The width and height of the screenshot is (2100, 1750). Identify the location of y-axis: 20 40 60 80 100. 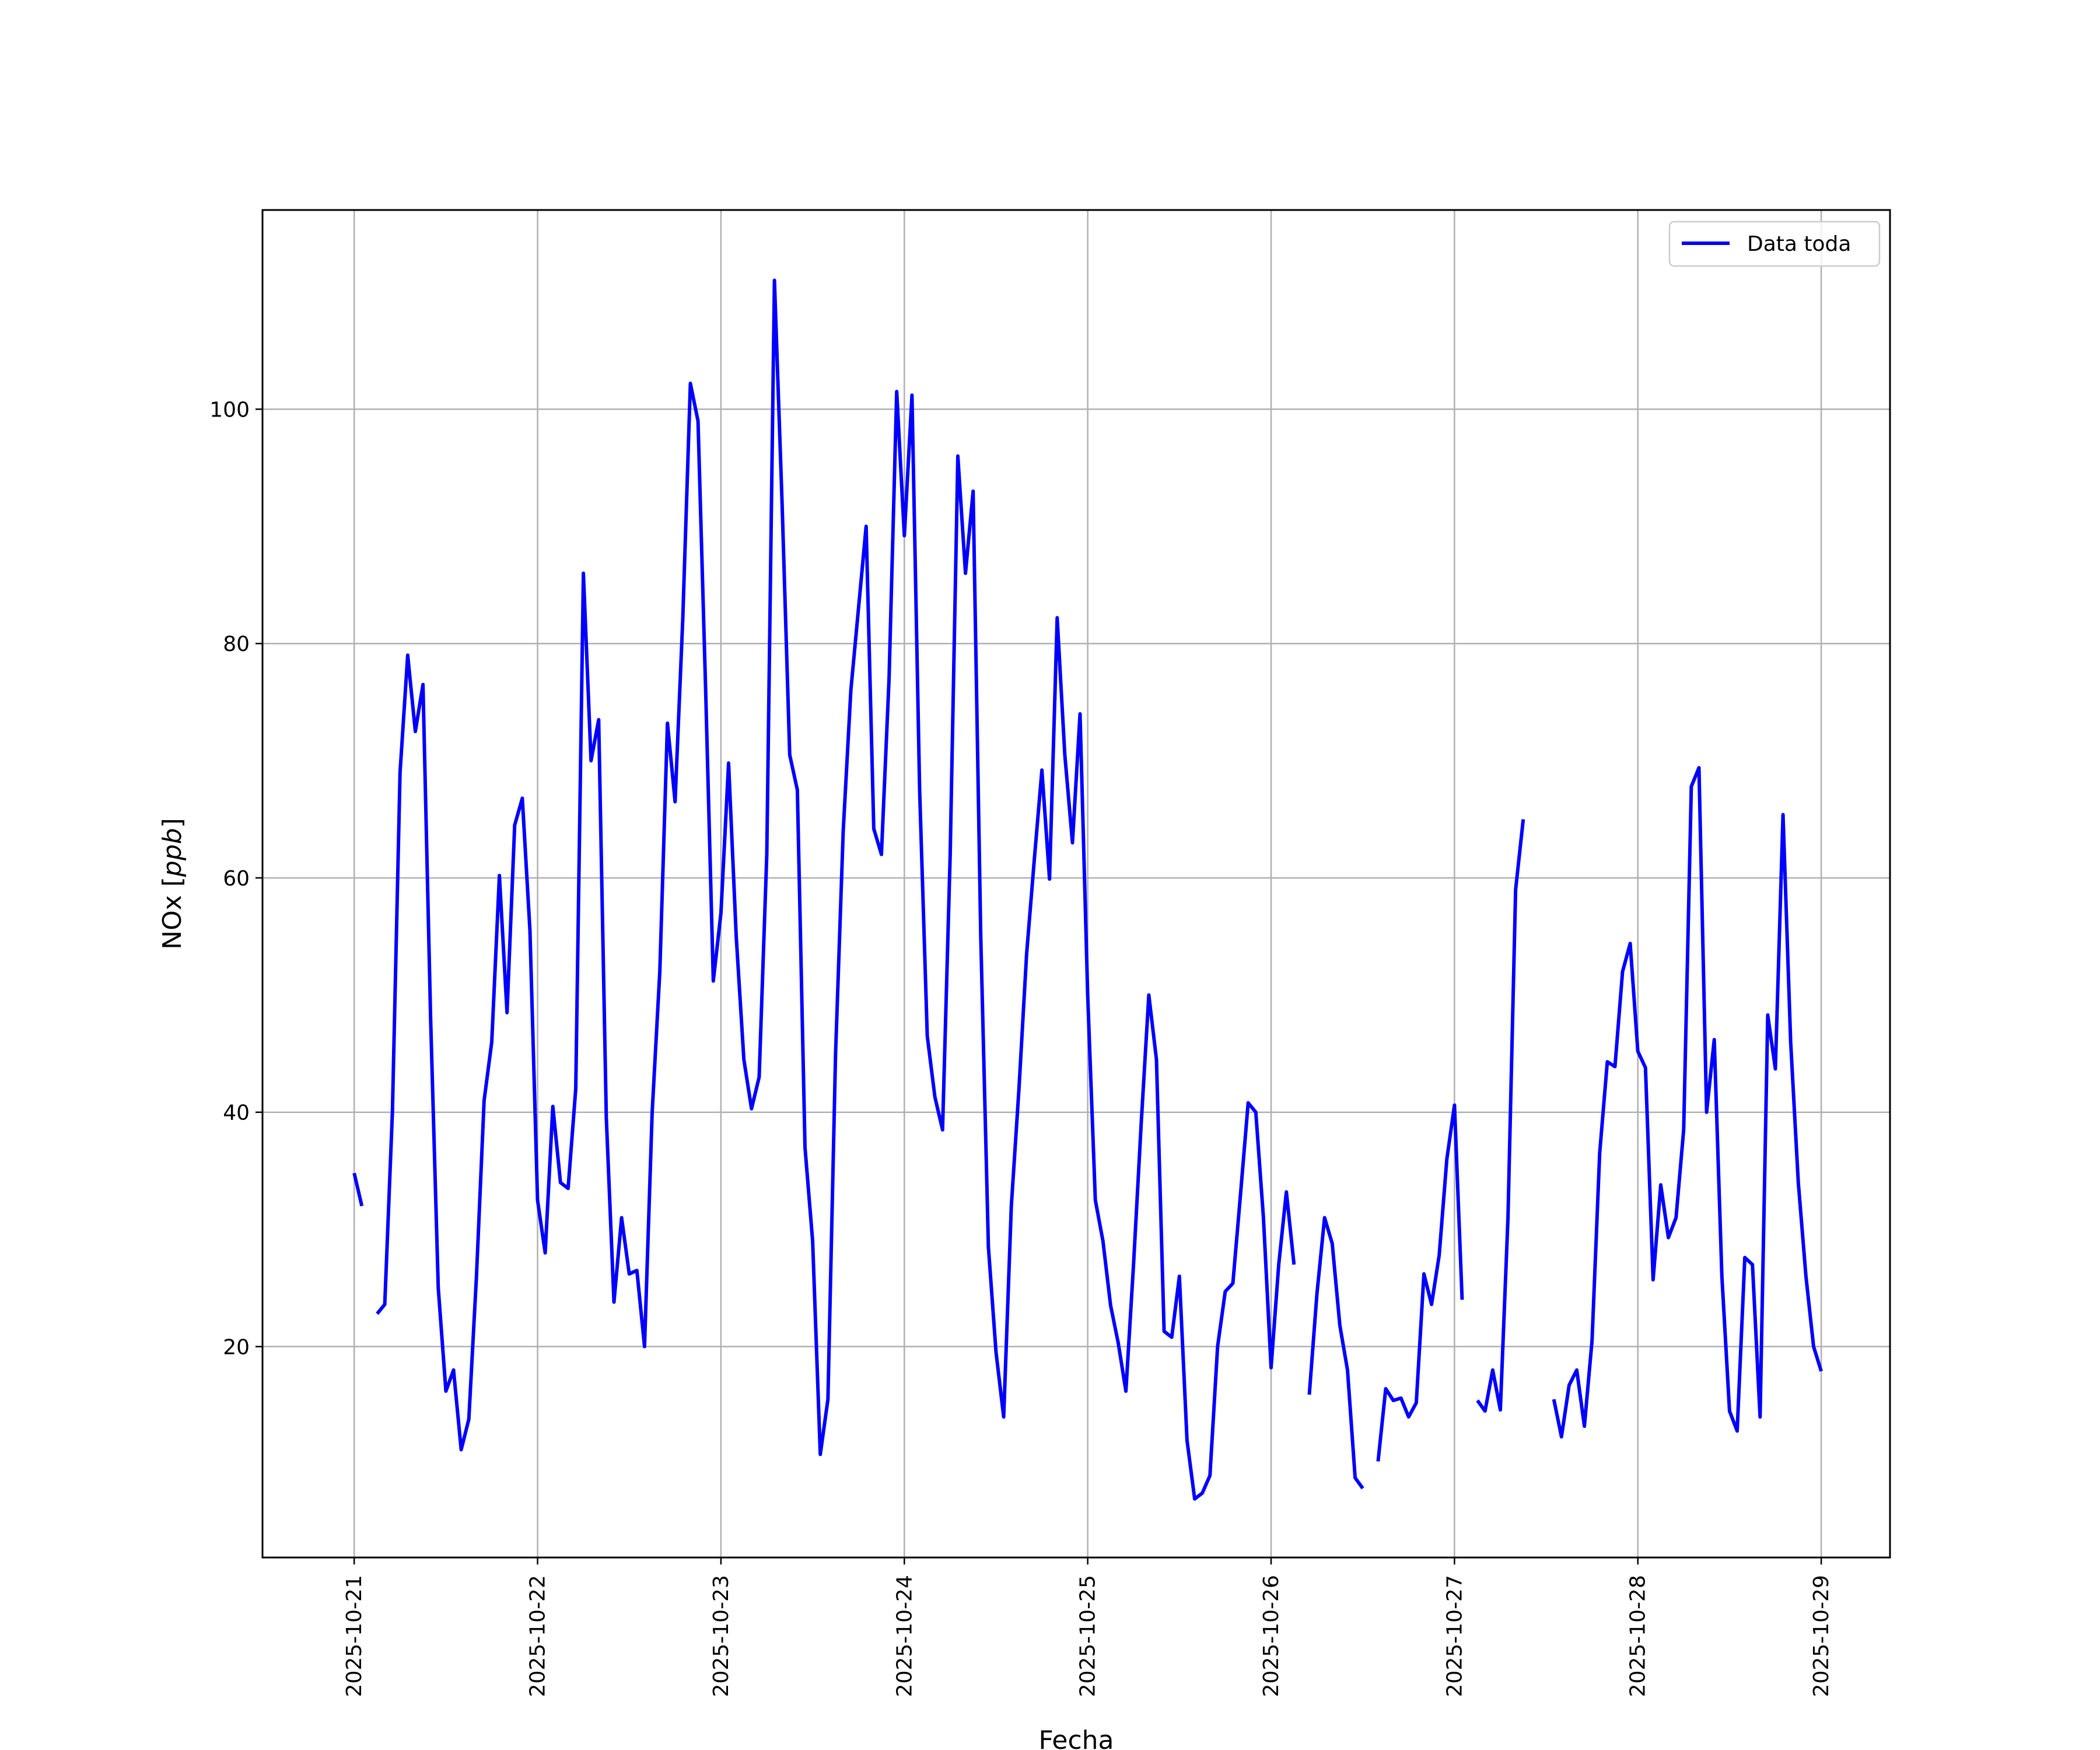
(235, 878).